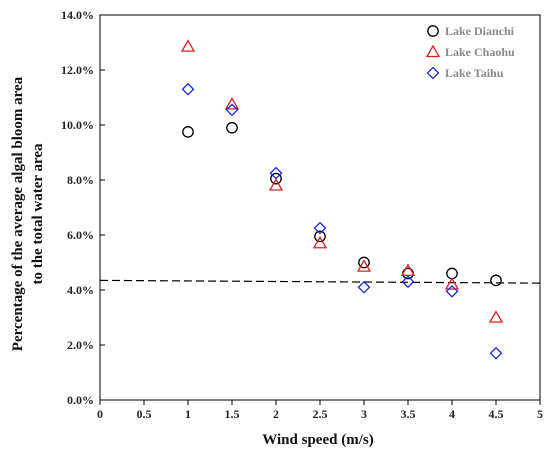 The height and width of the screenshot is (453, 550). I want to click on reference-line-group, so click(320, 281).